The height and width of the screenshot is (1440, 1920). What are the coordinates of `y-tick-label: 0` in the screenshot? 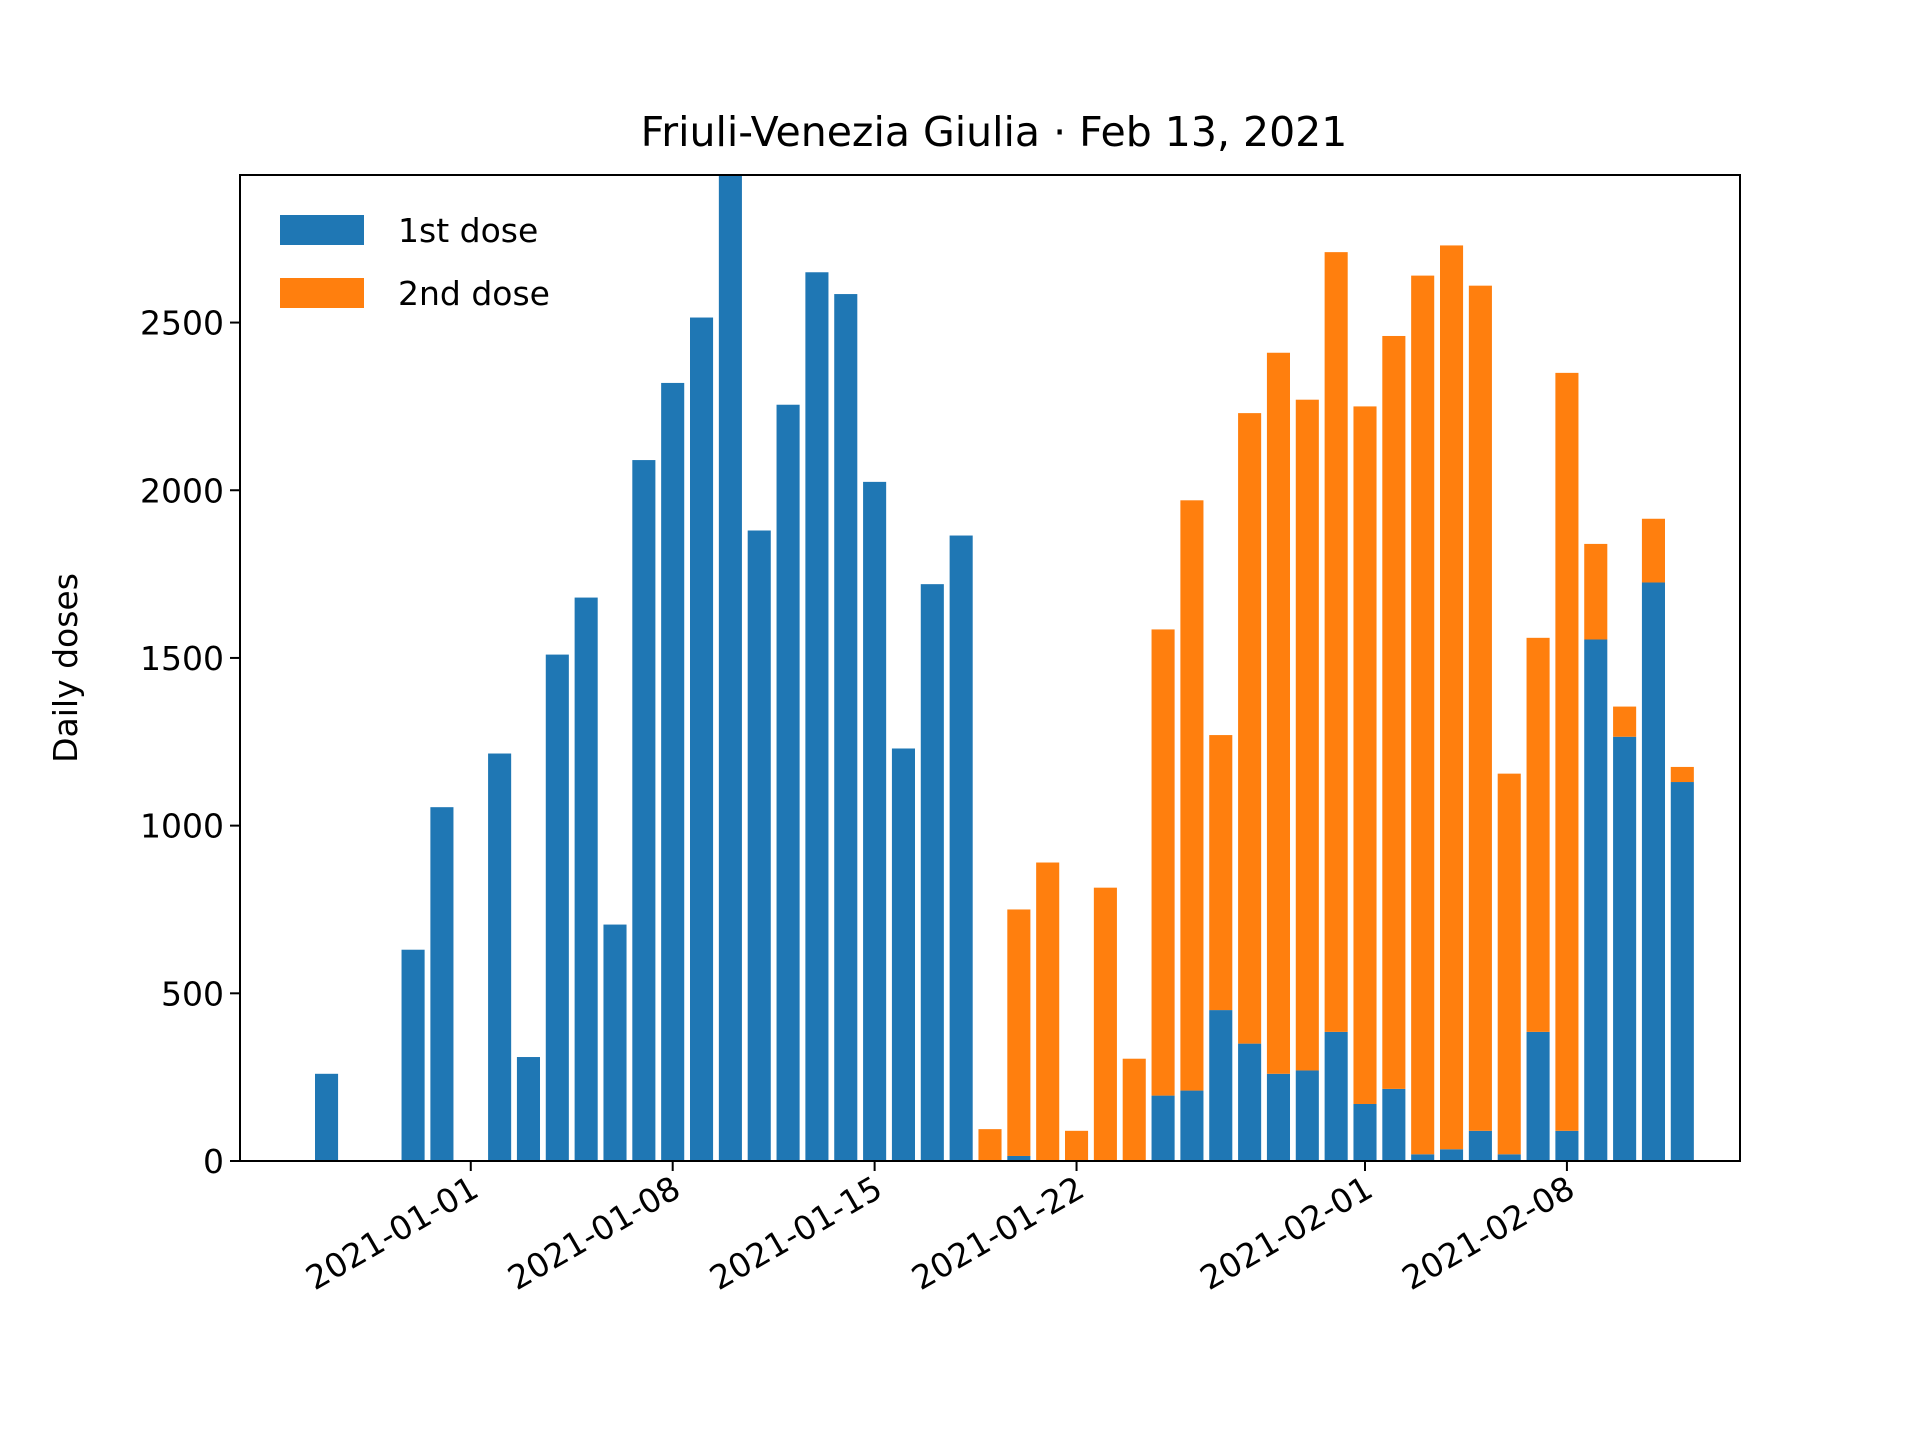 It's located at (213, 1161).